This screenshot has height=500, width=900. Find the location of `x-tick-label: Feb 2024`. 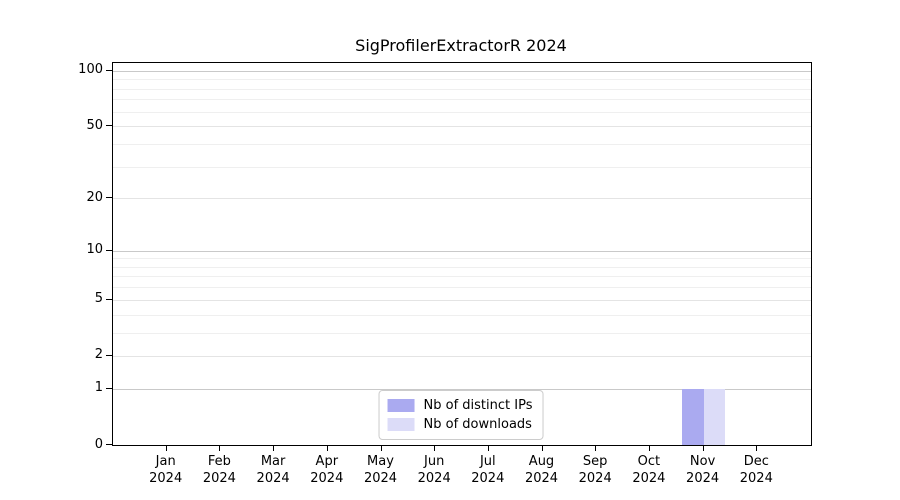

x-tick-label: Feb 2024 is located at coordinates (219, 470).